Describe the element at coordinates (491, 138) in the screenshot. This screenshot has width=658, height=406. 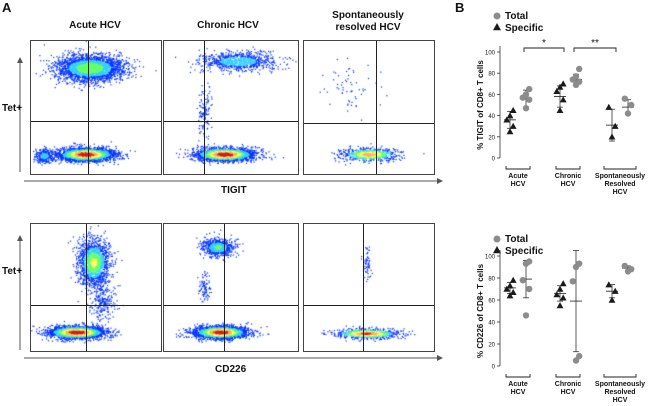
I see `y-tick-label: 20` at that location.